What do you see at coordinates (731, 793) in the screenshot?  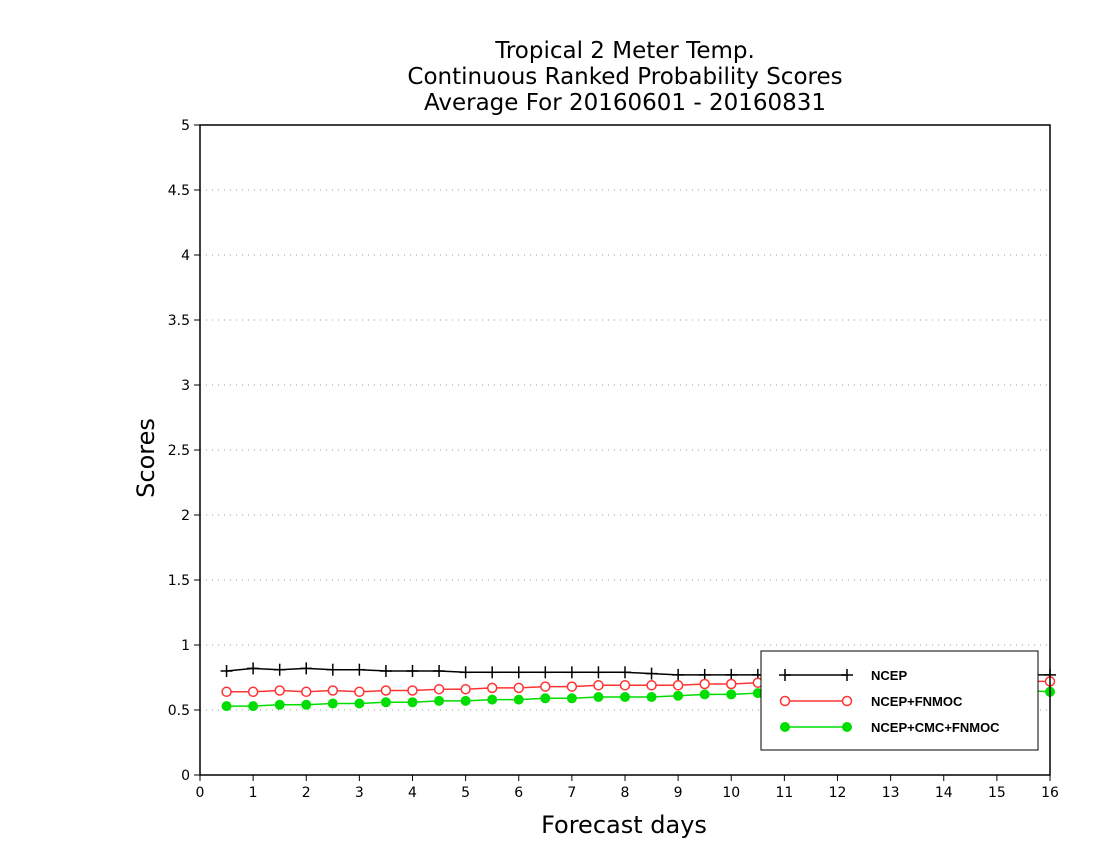 I see `x-tick-label: 10` at bounding box center [731, 793].